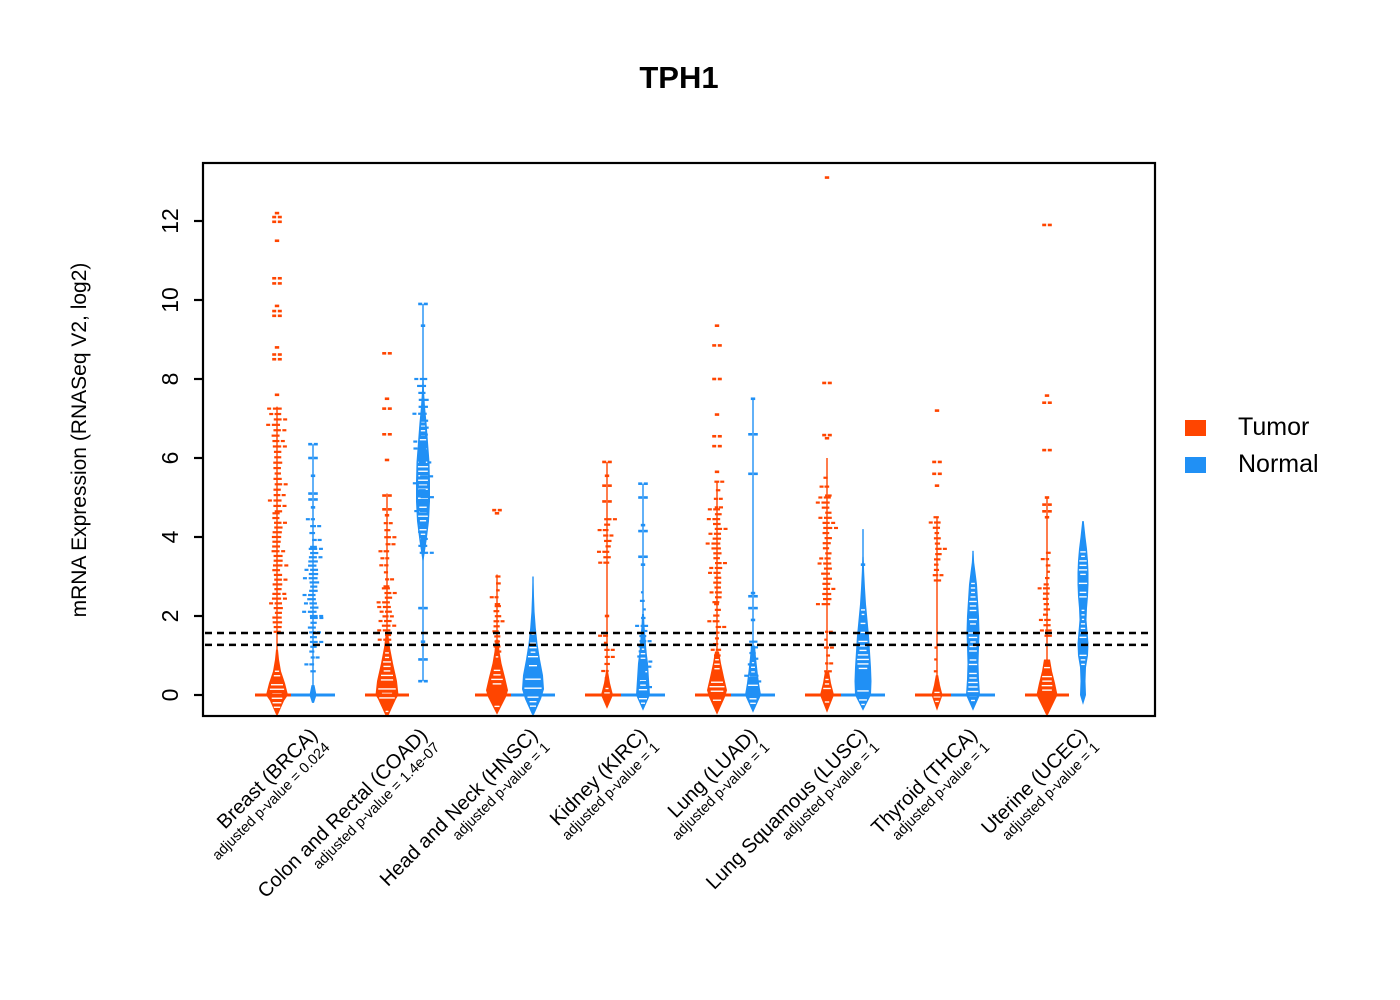 The width and height of the screenshot is (1400, 1000). Describe the element at coordinates (170, 221) in the screenshot. I see `y-tick-label: 12` at that location.